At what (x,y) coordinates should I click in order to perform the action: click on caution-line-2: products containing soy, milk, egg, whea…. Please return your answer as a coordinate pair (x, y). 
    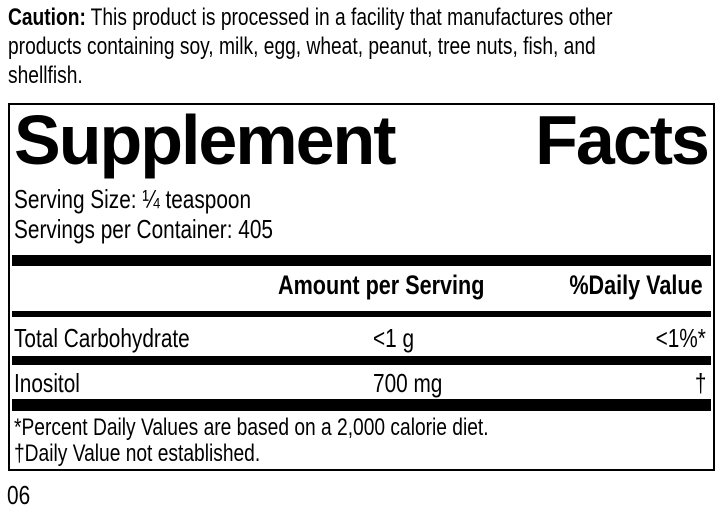
    Looking at the image, I should click on (302, 46).